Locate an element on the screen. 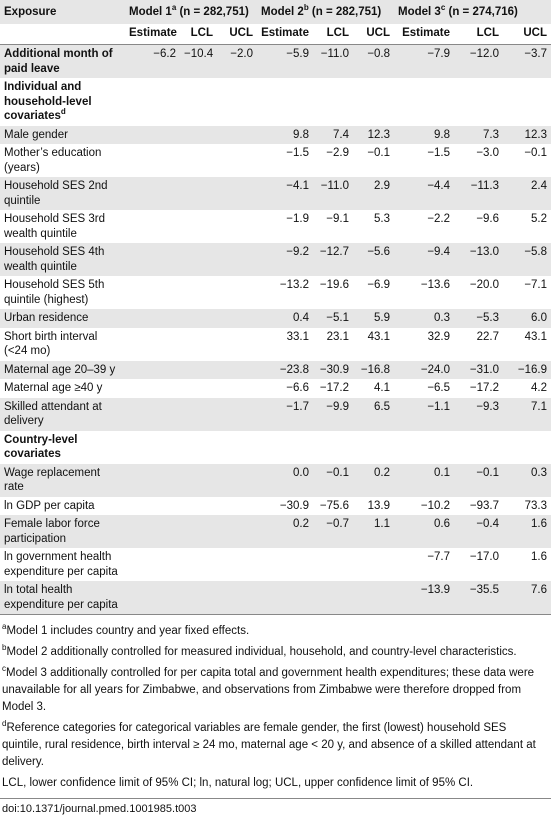 The height and width of the screenshot is (815, 551). value-cell: −12.0 is located at coordinates (484, 54).